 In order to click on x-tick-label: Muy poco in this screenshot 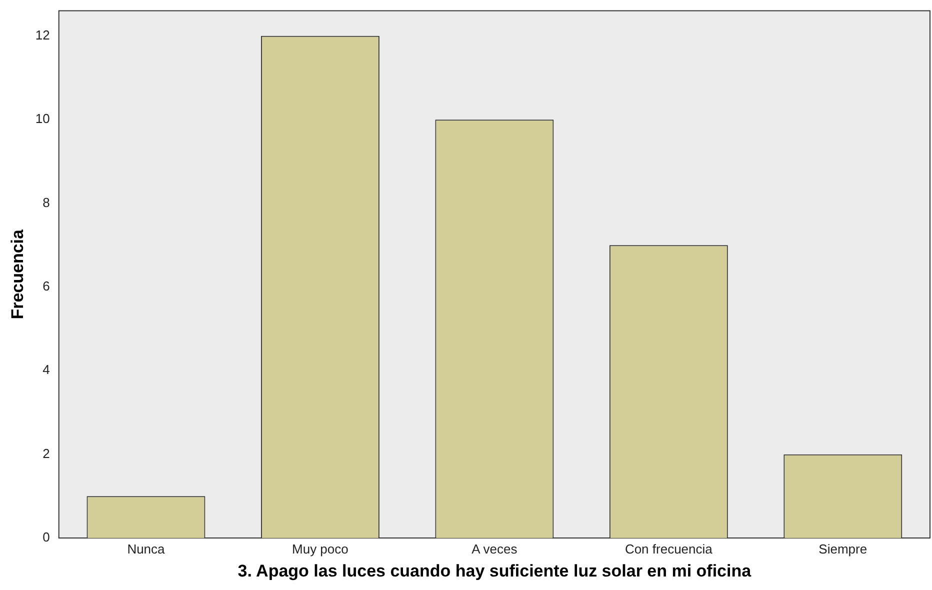, I will do `click(320, 548)`.